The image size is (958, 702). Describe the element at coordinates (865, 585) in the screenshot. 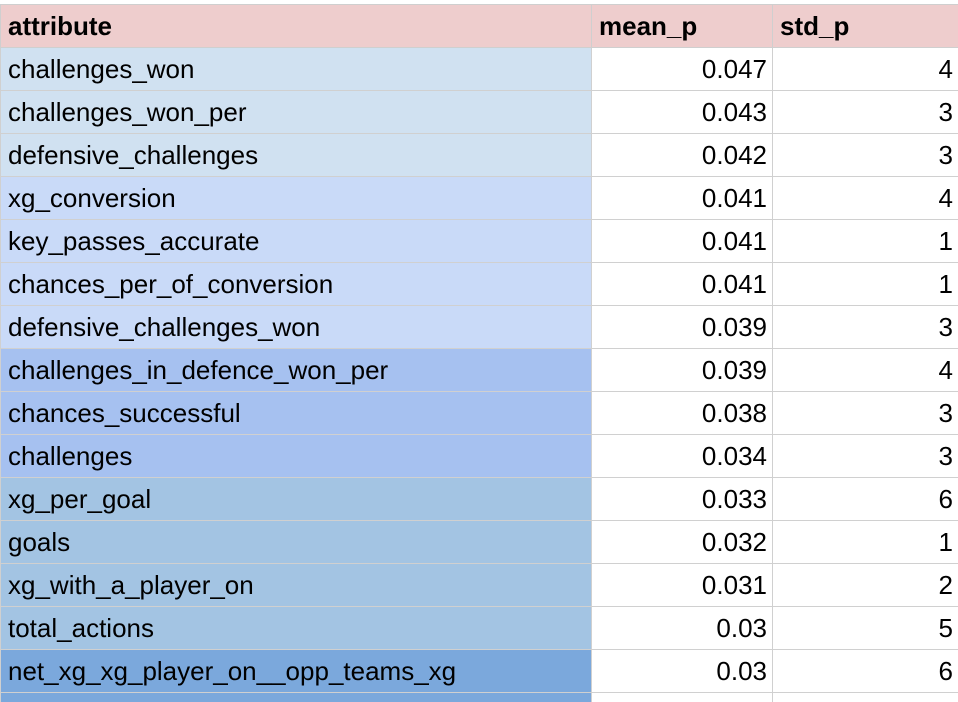

I see `cell-std-p: 2` at that location.